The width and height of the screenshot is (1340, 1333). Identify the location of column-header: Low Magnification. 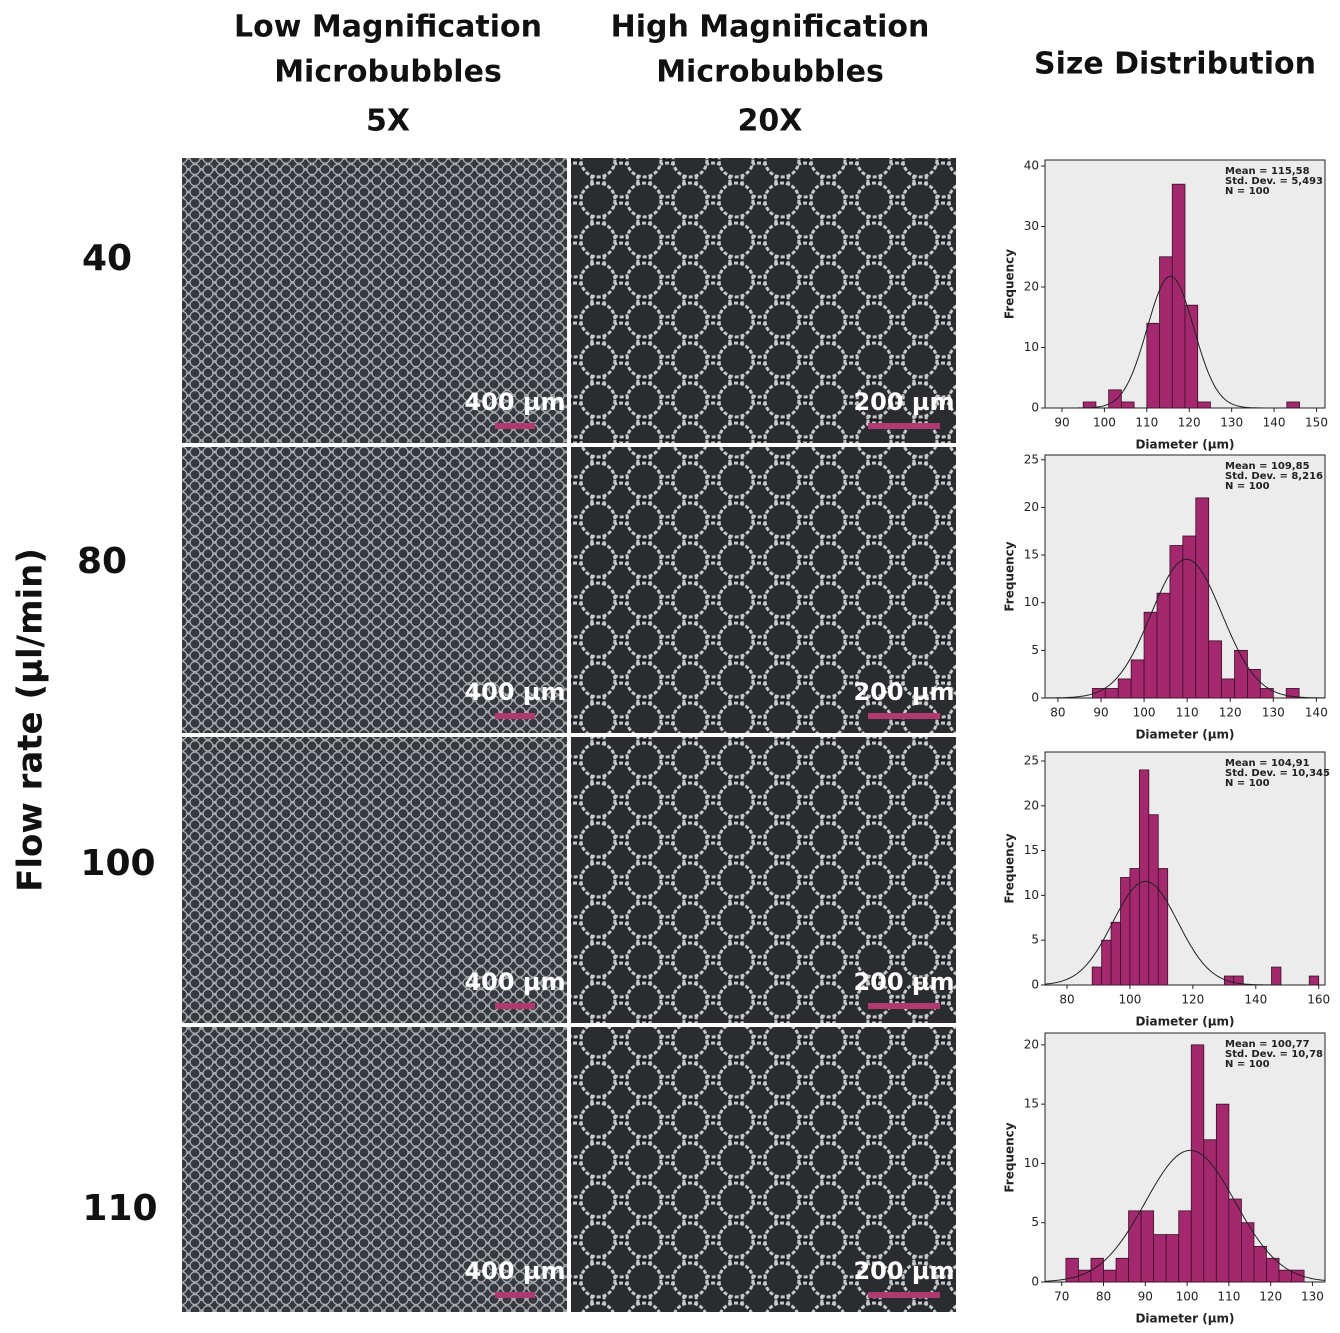
(388, 27).